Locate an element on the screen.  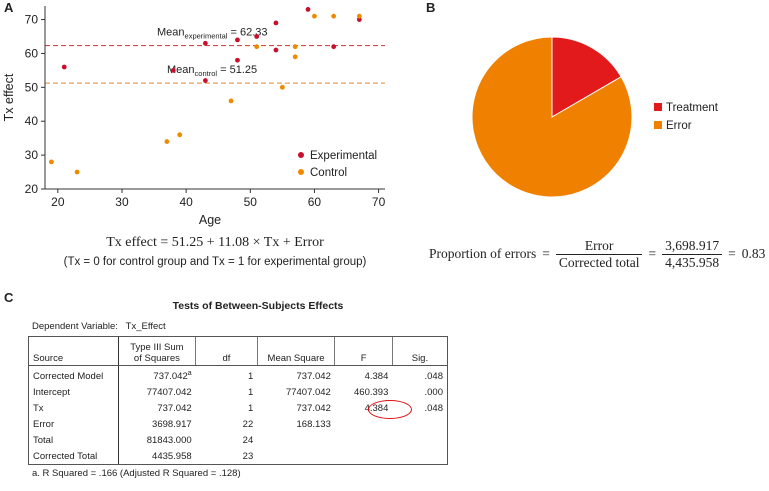
x-tick-label: 30 is located at coordinates (122, 202).